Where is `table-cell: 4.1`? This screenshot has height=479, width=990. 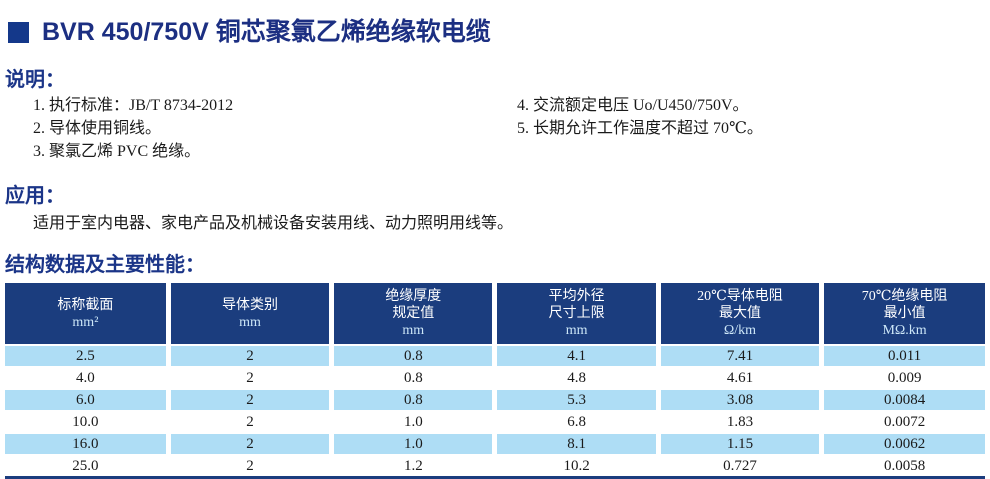
table-cell: 4.1 is located at coordinates (575, 355).